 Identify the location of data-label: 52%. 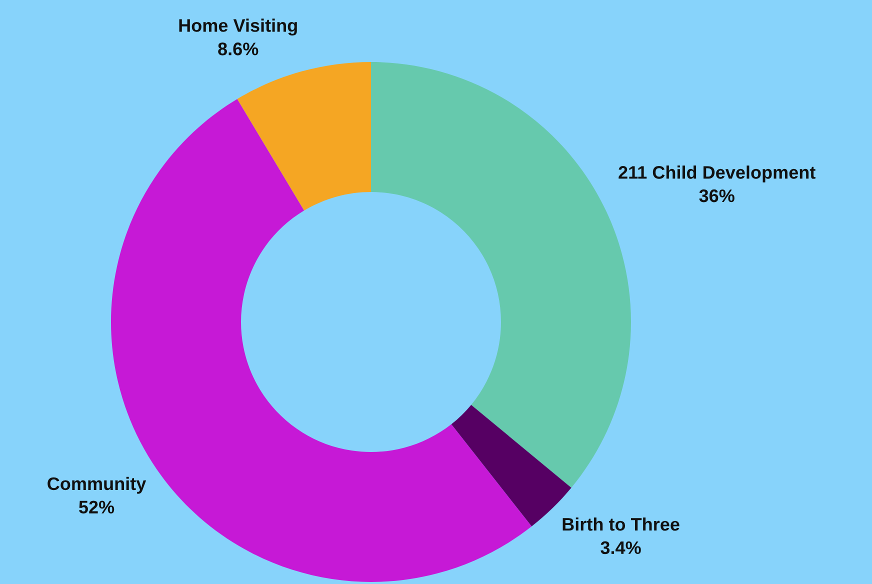
(96, 507).